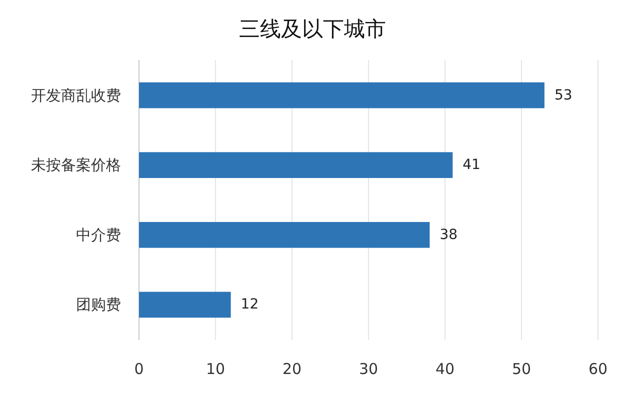 The height and width of the screenshot is (400, 625). Describe the element at coordinates (216, 369) in the screenshot. I see `x-tick-label: 10` at that location.